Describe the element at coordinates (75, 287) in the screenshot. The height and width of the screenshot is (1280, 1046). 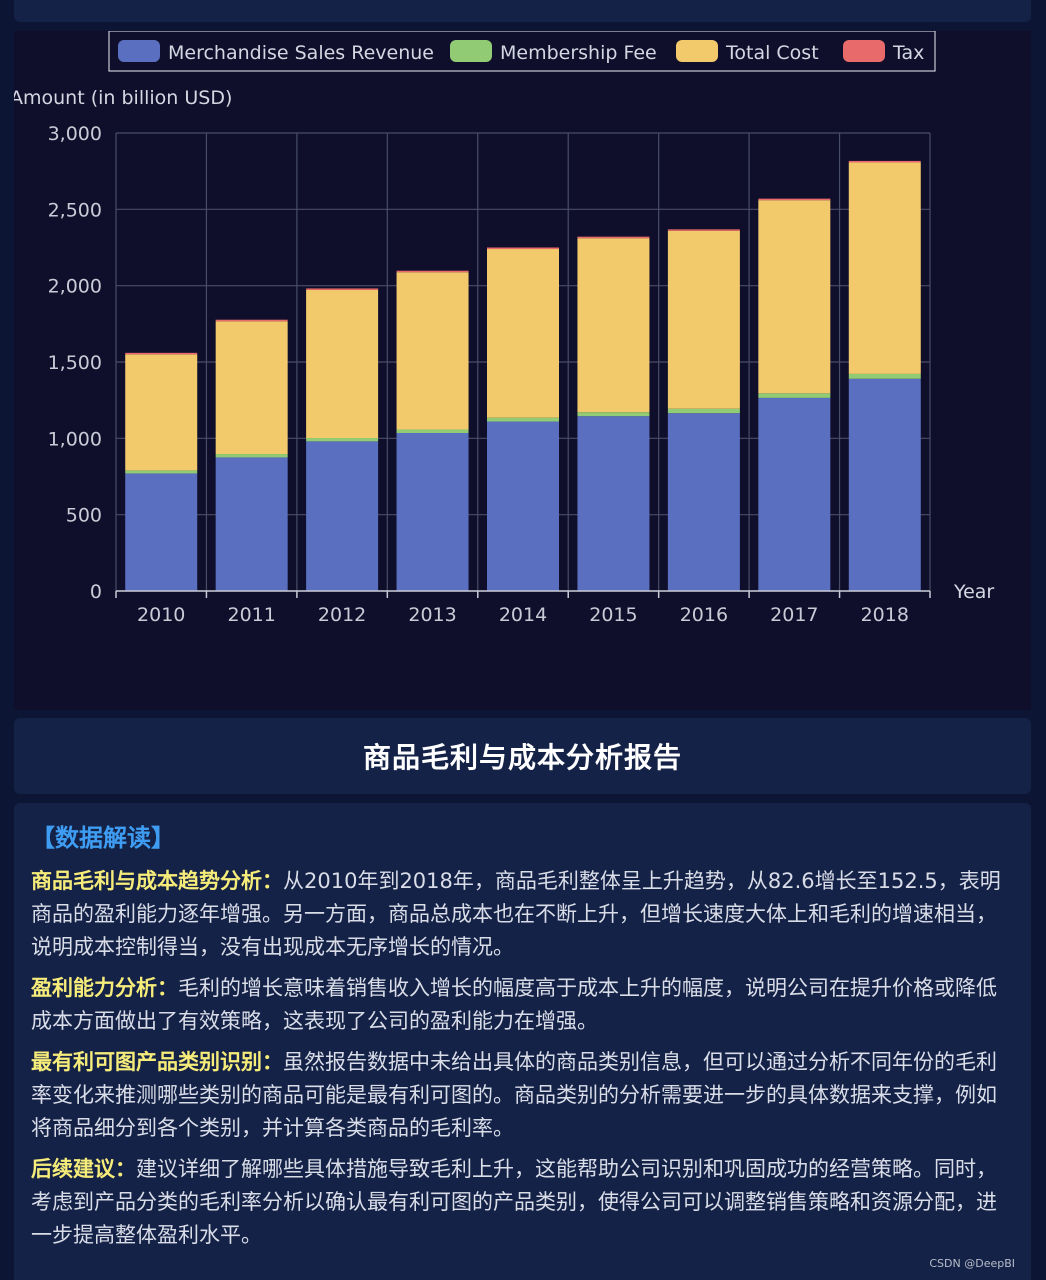
I see `y-tick-label: 2,000` at that location.